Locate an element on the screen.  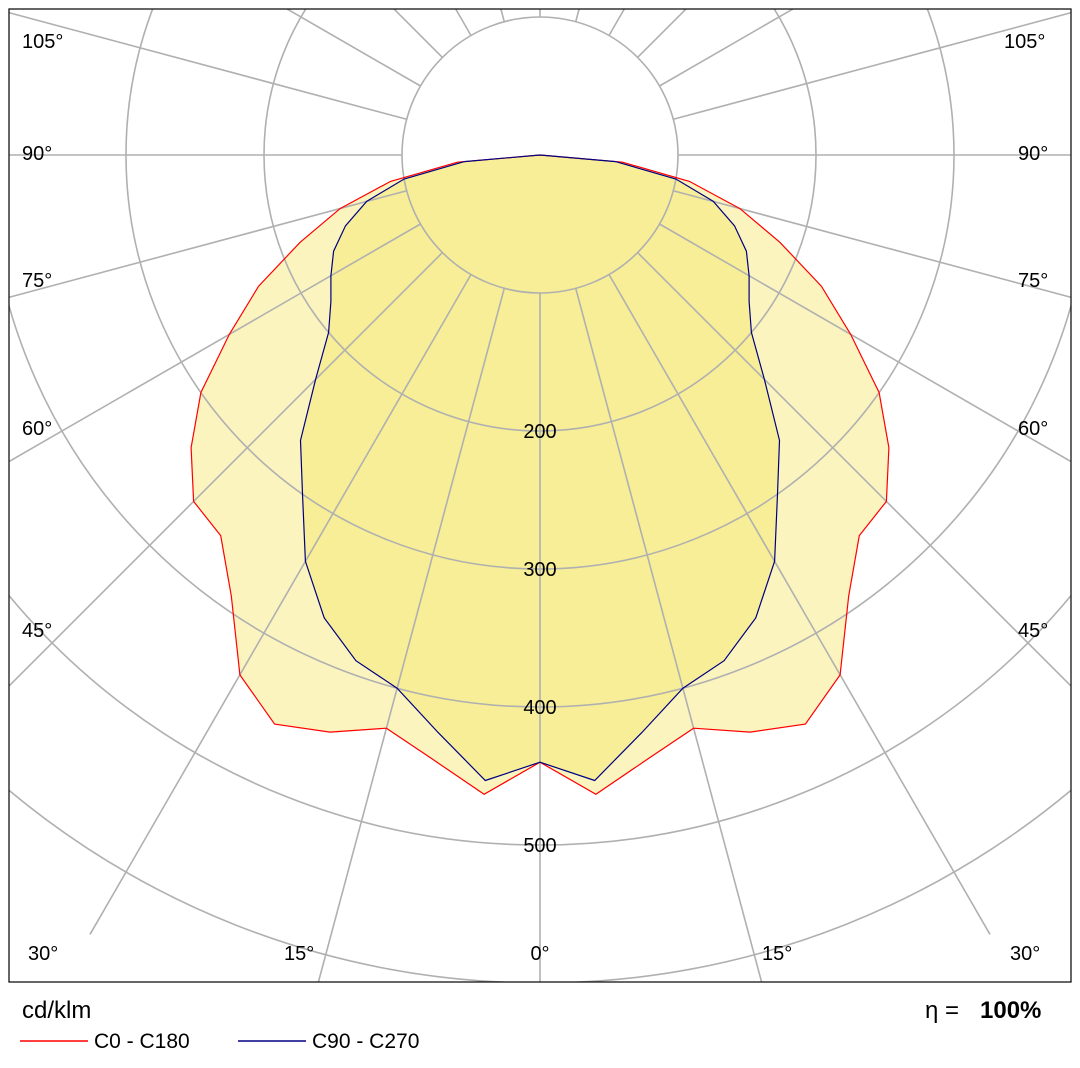
efficiency-value: 100% is located at coordinates (1010, 1010).